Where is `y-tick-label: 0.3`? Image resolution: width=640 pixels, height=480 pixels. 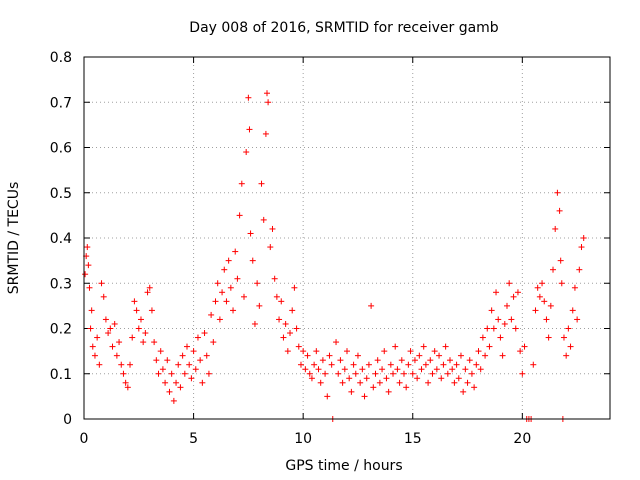 y-tick-label: 0.3 is located at coordinates (61, 284).